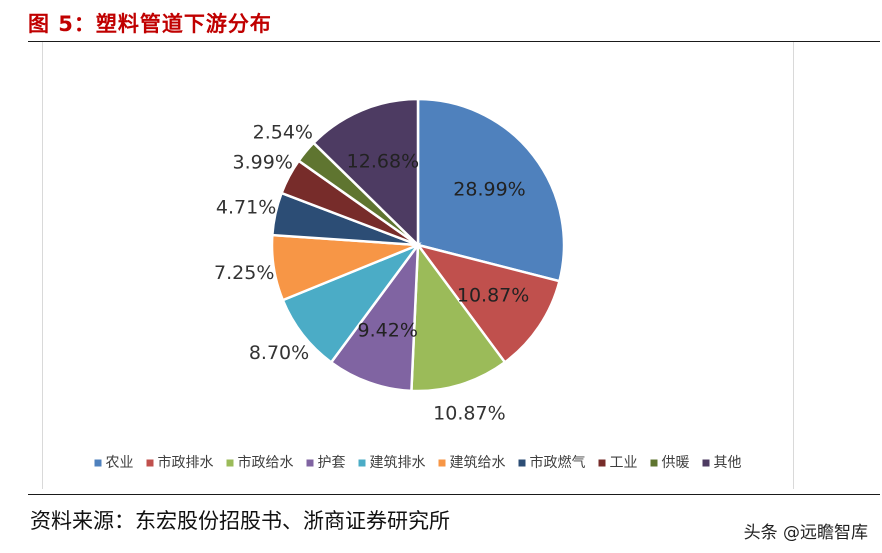 This screenshot has width=882, height=553. I want to click on legend: 农业 市政排水 市政给水 护套 建筑排水 建筑给水 市政燃气 工业 供暖 其他, so click(418, 462).